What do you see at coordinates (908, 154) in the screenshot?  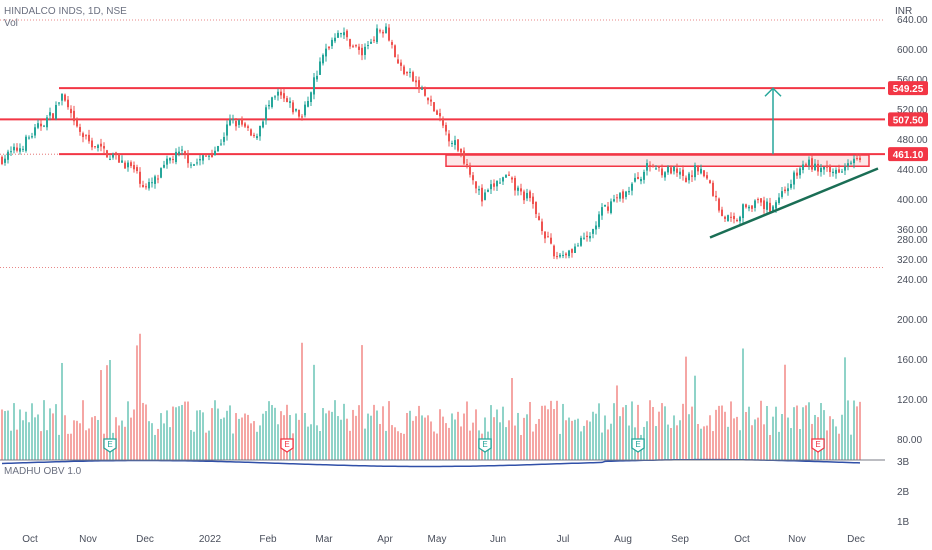 I see `level-tag-461.10` at bounding box center [908, 154].